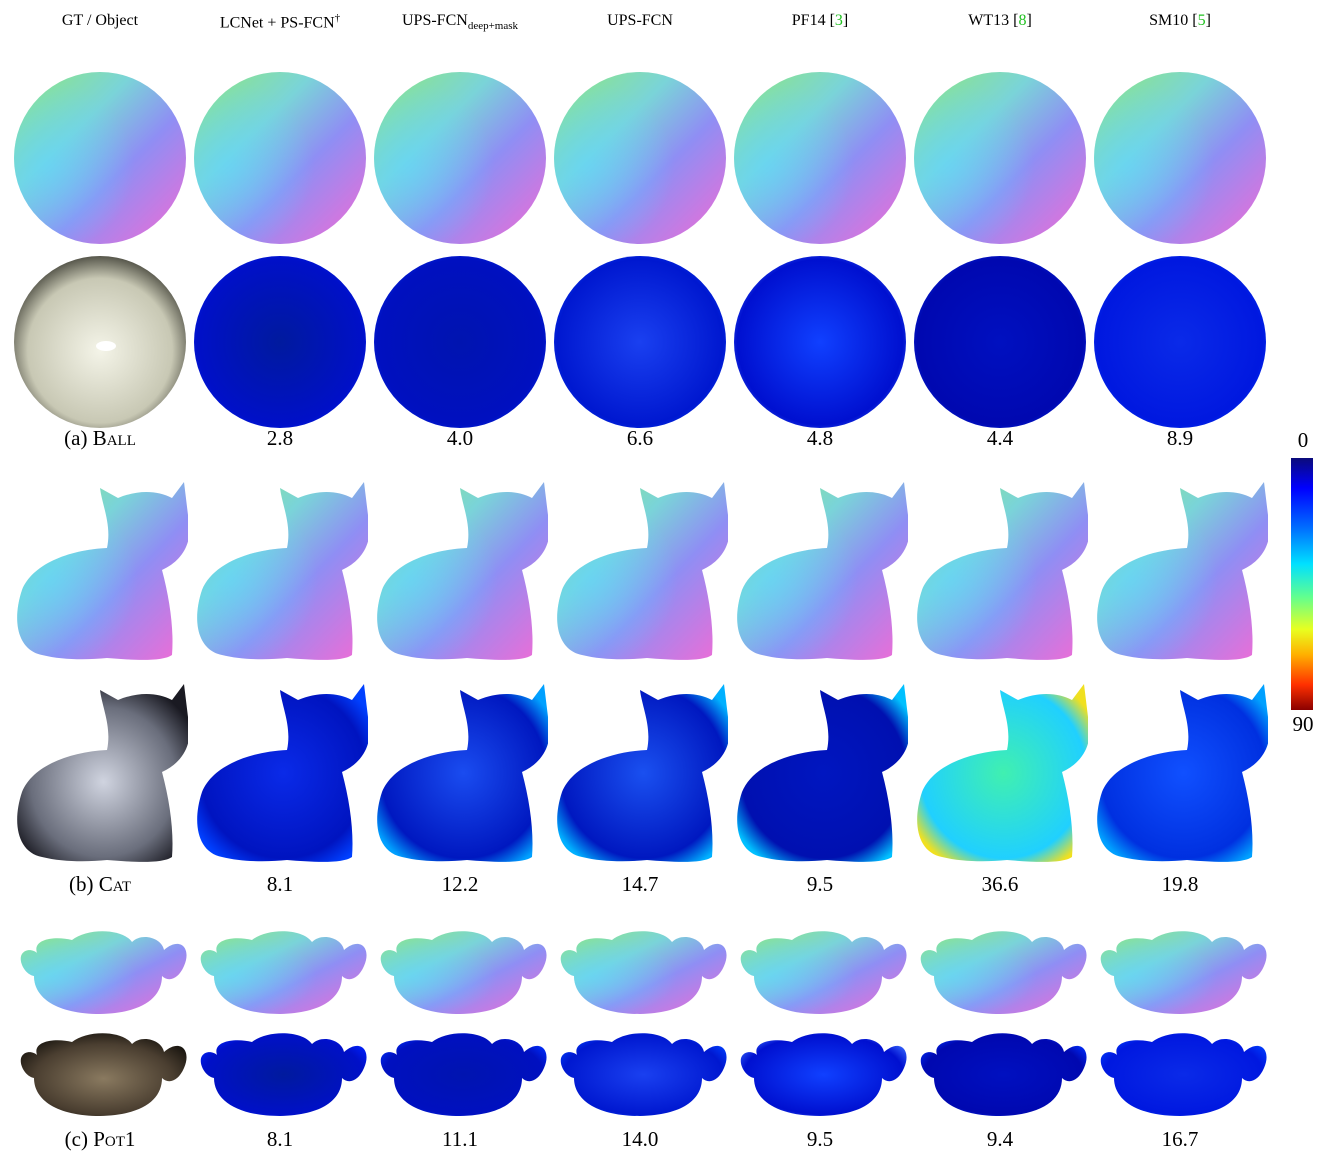 The width and height of the screenshot is (1320, 1159). Describe the element at coordinates (1201, 20) in the screenshot. I see `citation-link: 5` at that location.